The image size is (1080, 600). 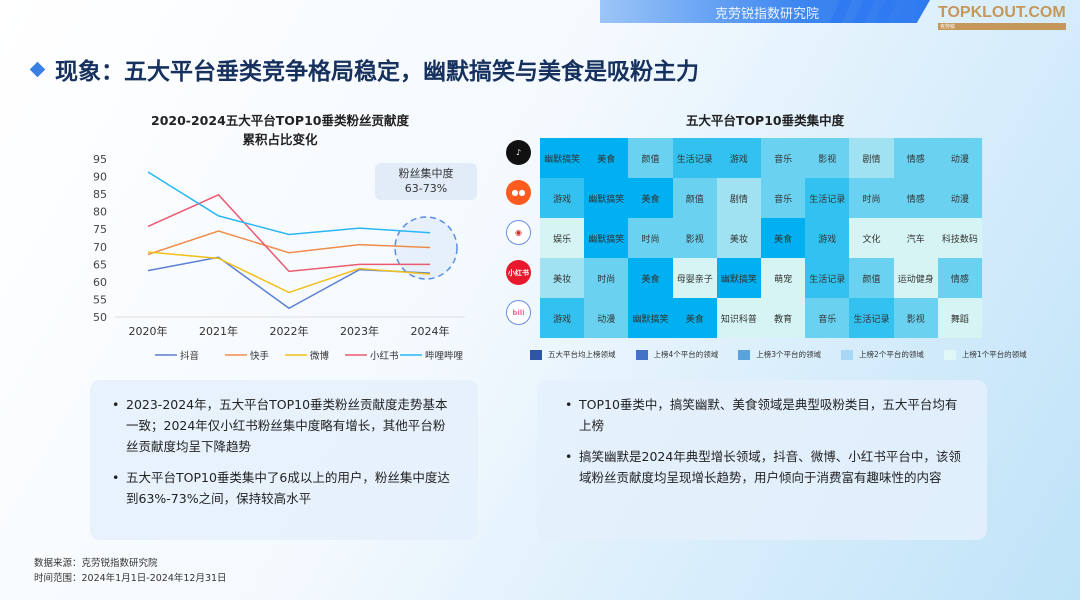 What do you see at coordinates (289, 331) in the screenshot?
I see `x-tick-label: 2022年` at bounding box center [289, 331].